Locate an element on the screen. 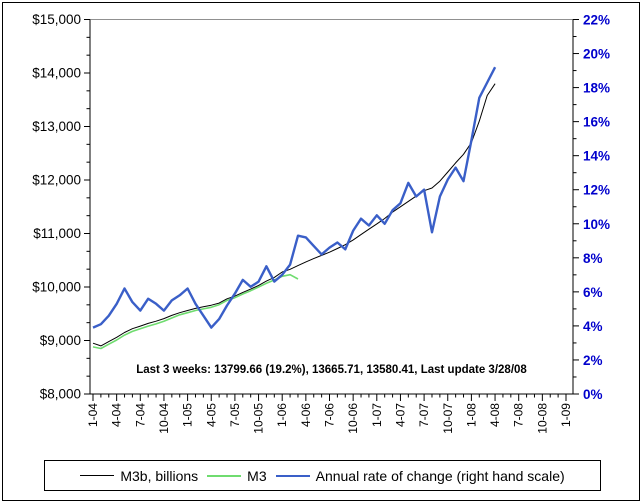  m3b-line-sample is located at coordinates (97, 475).